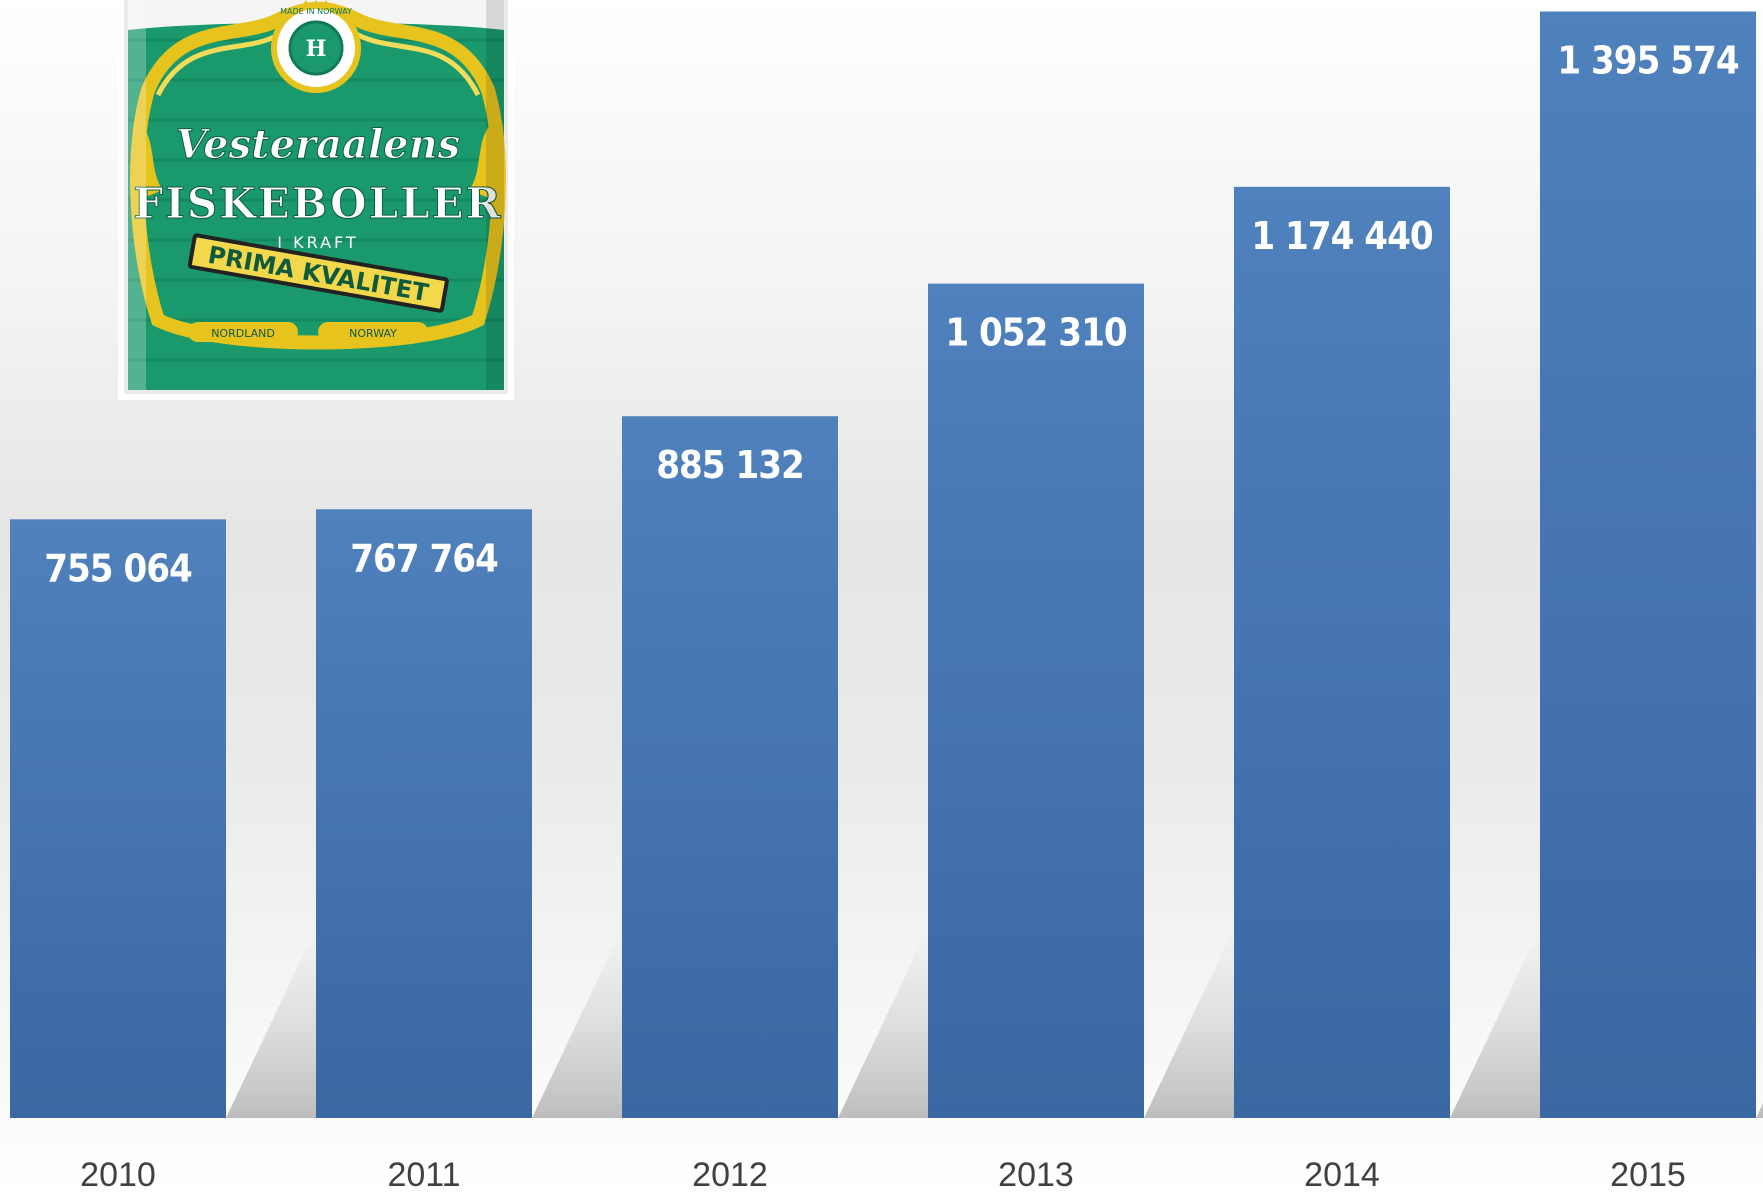  I want to click on svg-text: FISKEBOLLER, so click(317, 203).